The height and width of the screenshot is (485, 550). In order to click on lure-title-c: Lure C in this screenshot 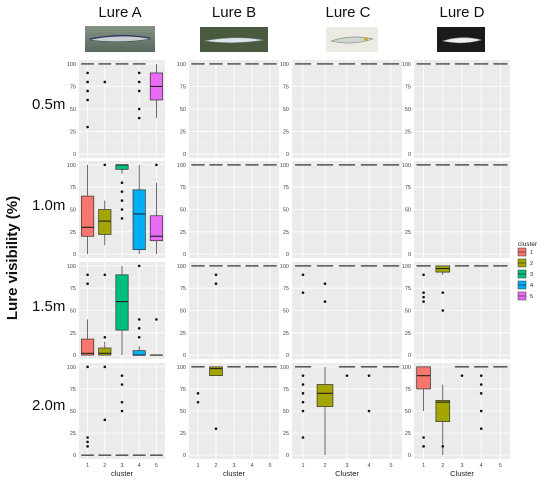, I will do `click(347, 12)`.